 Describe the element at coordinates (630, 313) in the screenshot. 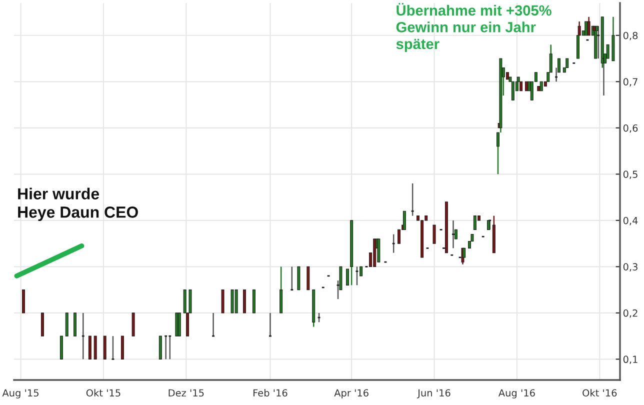

I see `y-tick-label: 0,2` at that location.